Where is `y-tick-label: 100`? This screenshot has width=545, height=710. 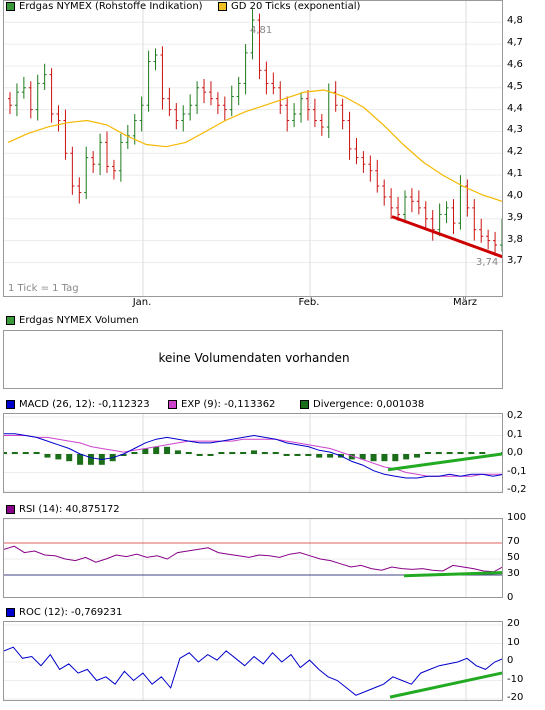 y-tick-label: 100 is located at coordinates (517, 517).